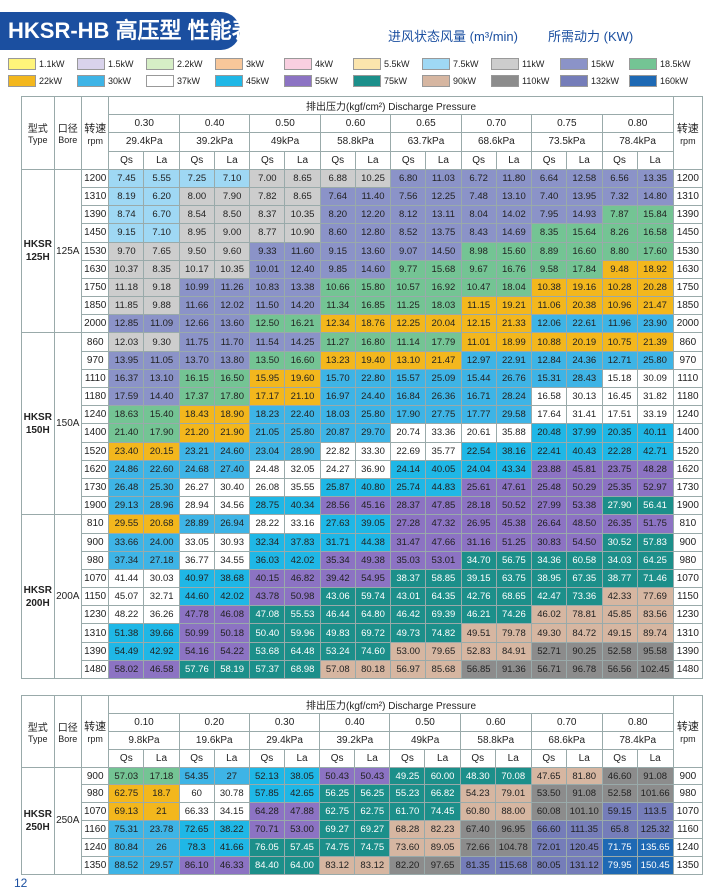 This screenshot has width=703, height=896. What do you see at coordinates (196, 560) in the screenshot?
I see `qs-cell: 36.77` at bounding box center [196, 560].